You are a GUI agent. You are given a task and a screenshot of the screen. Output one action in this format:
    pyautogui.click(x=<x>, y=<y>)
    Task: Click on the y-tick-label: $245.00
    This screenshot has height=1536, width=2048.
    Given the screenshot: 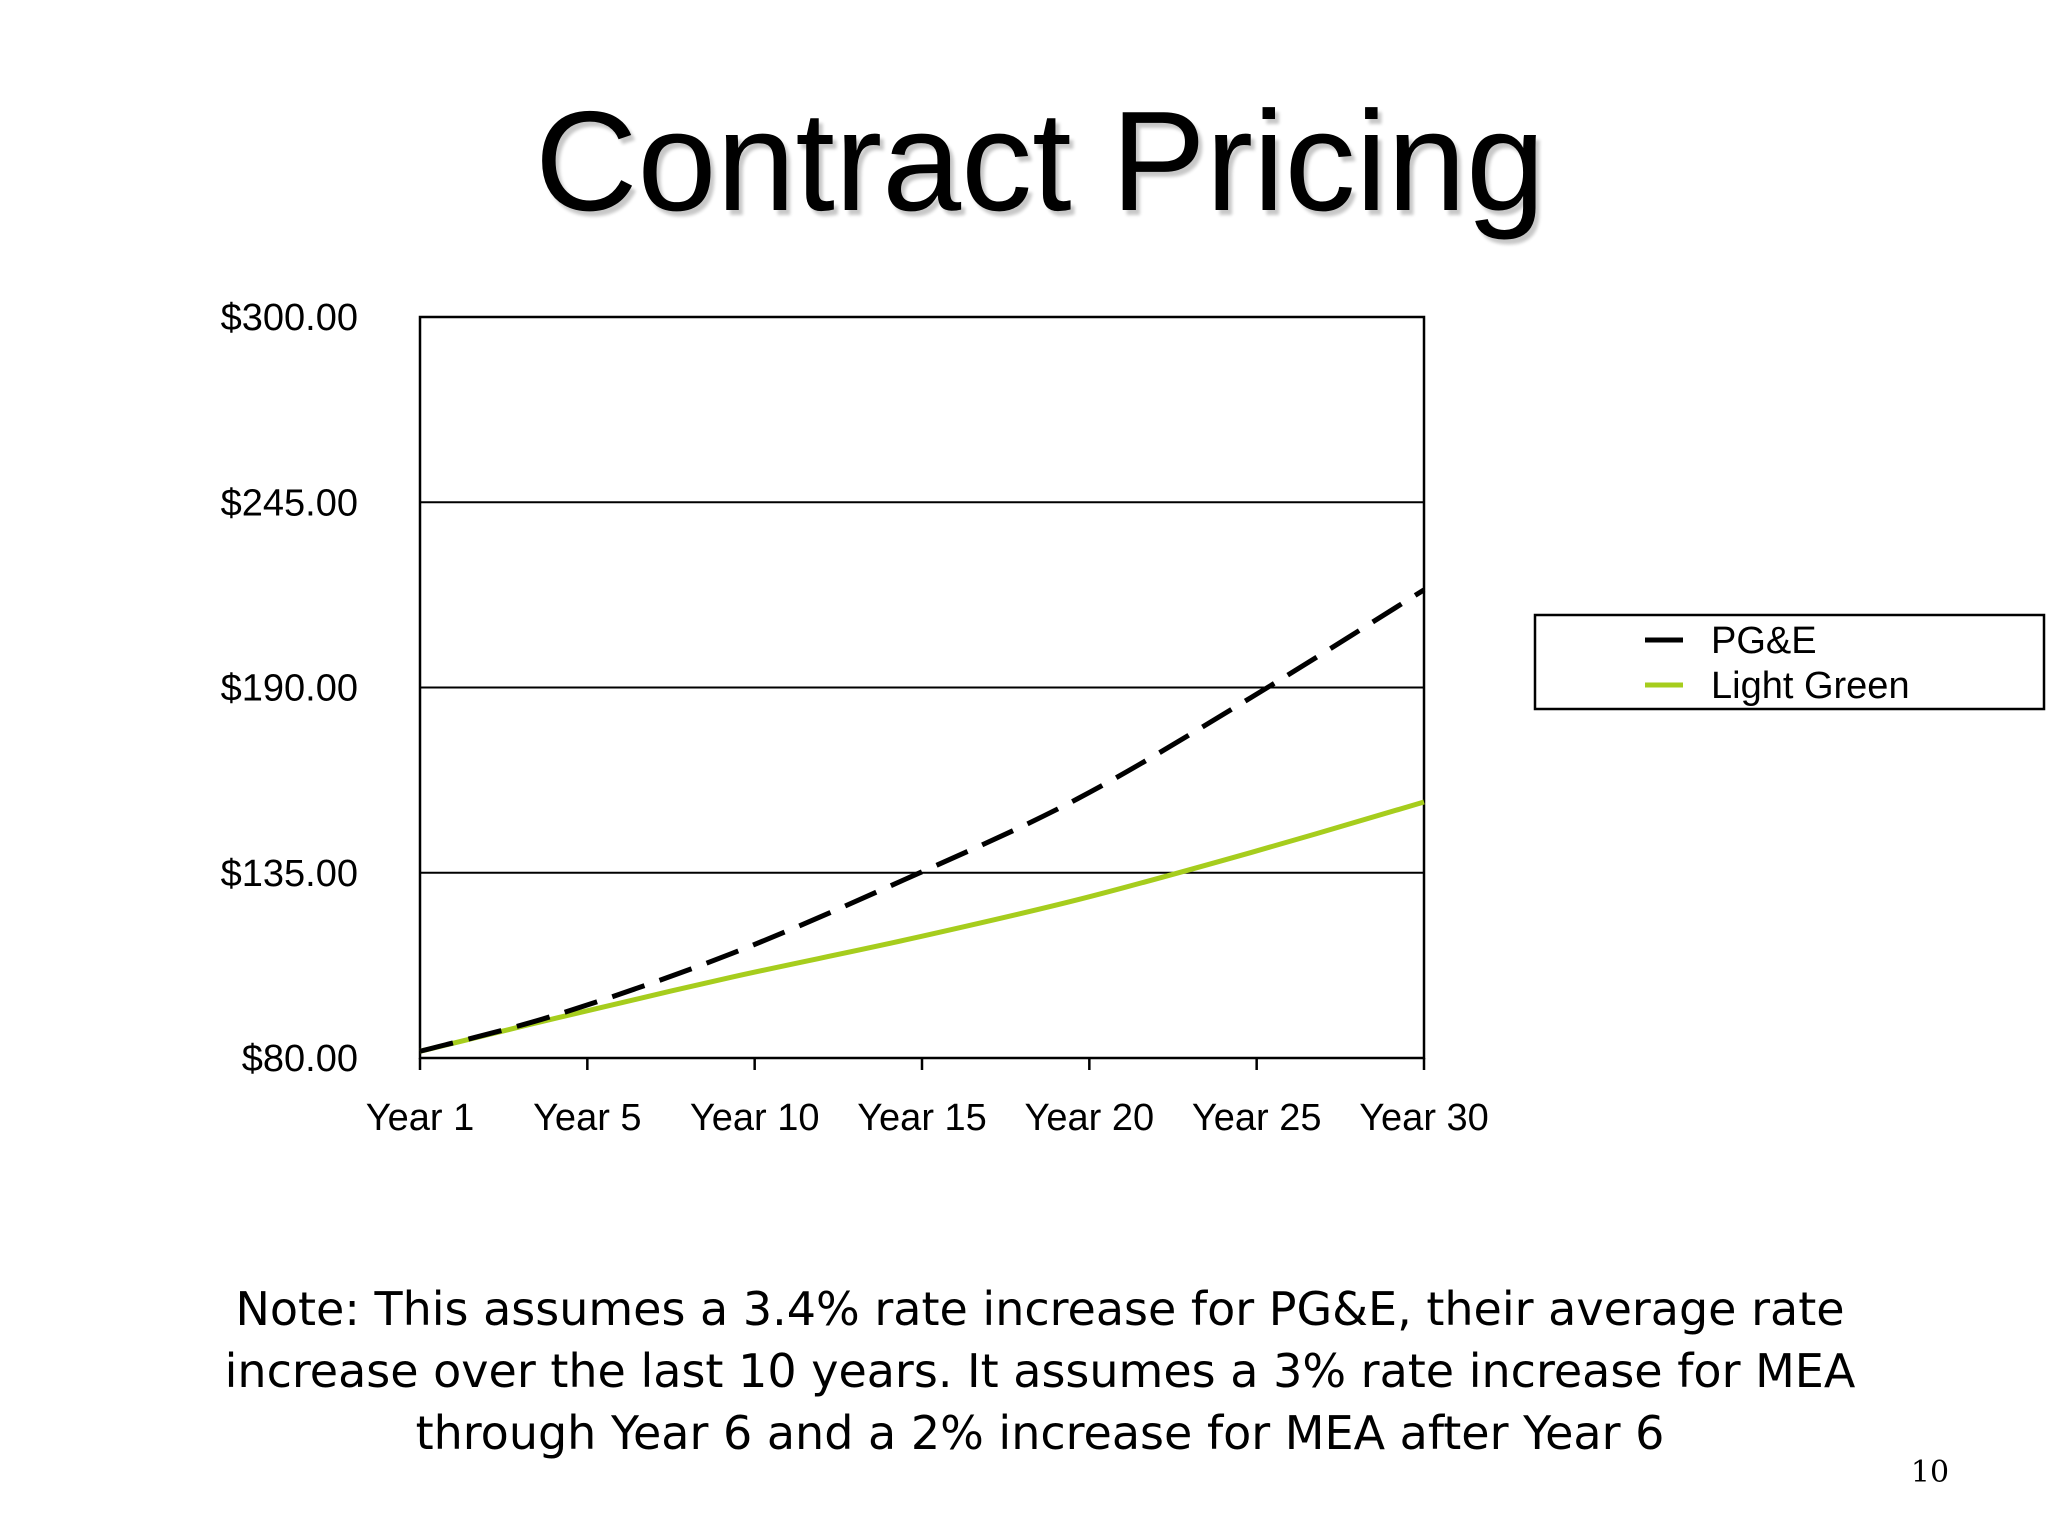 What is the action you would take?
    pyautogui.click(x=289, y=503)
    